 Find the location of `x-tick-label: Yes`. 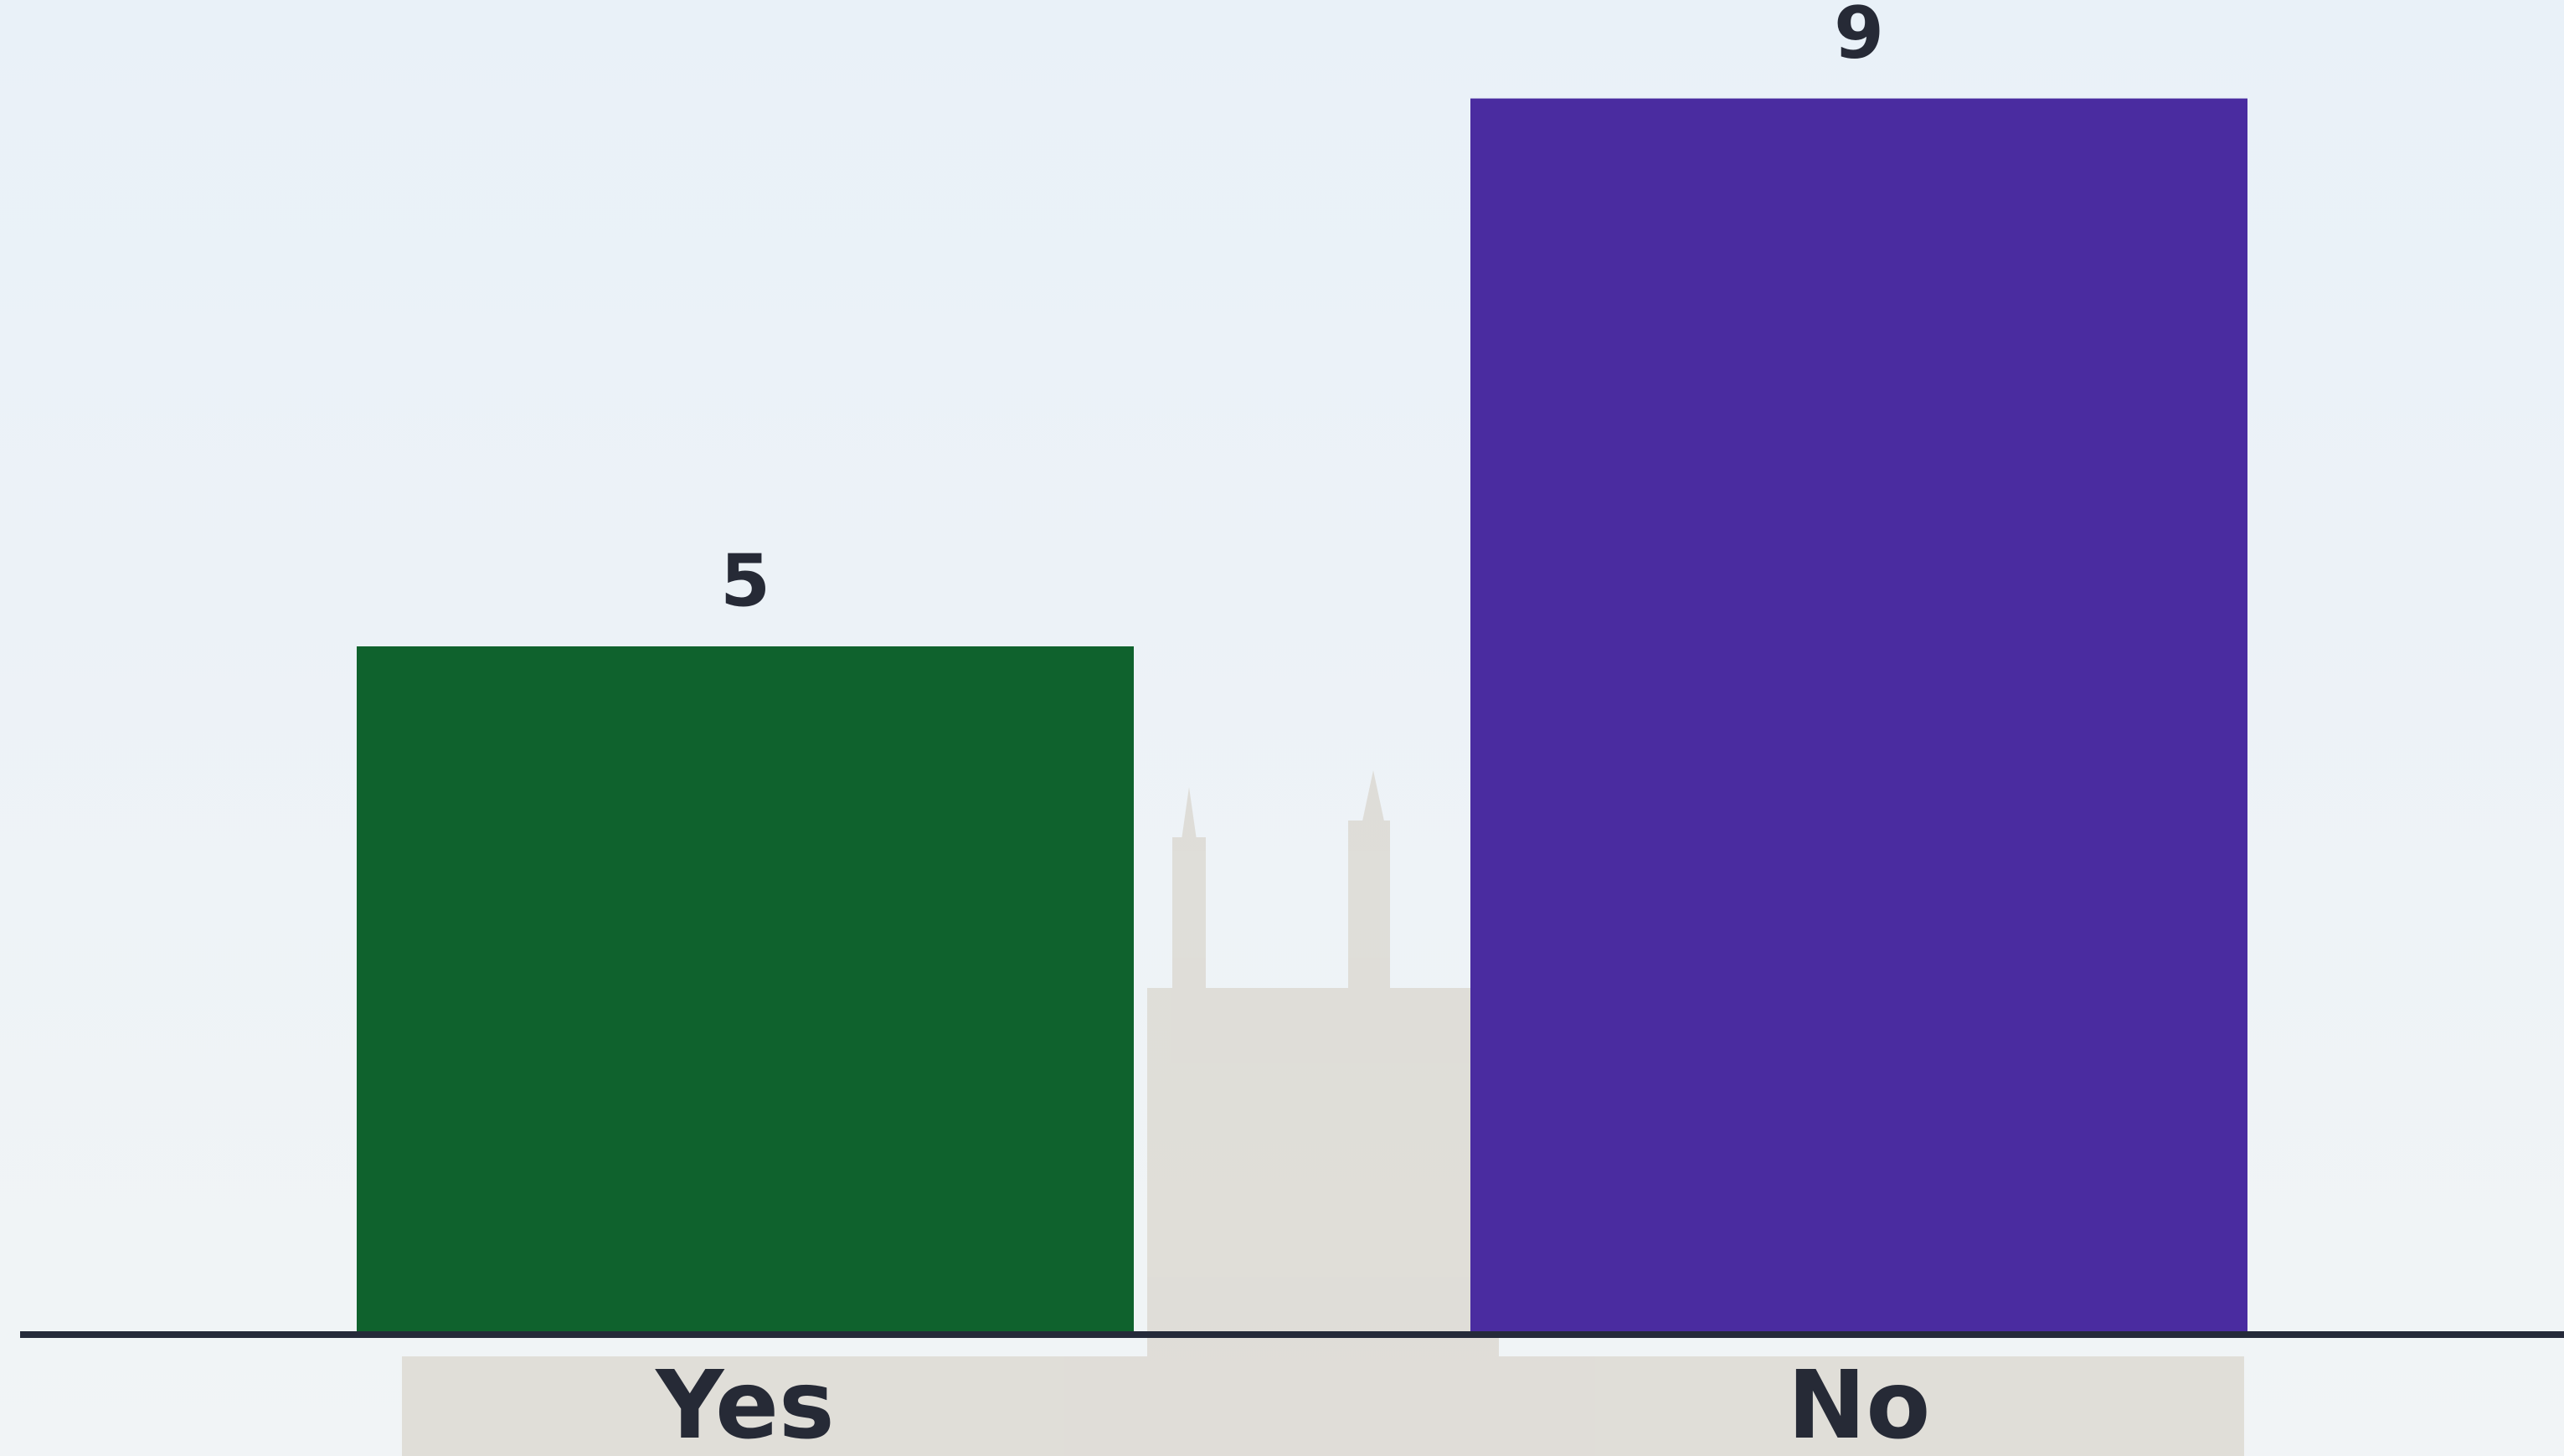

x-tick-label: Yes is located at coordinates (744, 1403).